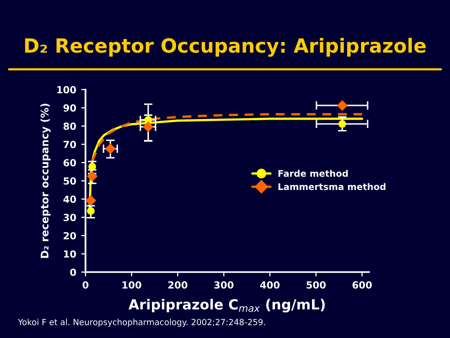  I want to click on x-tick-label: 0, so click(85, 285).